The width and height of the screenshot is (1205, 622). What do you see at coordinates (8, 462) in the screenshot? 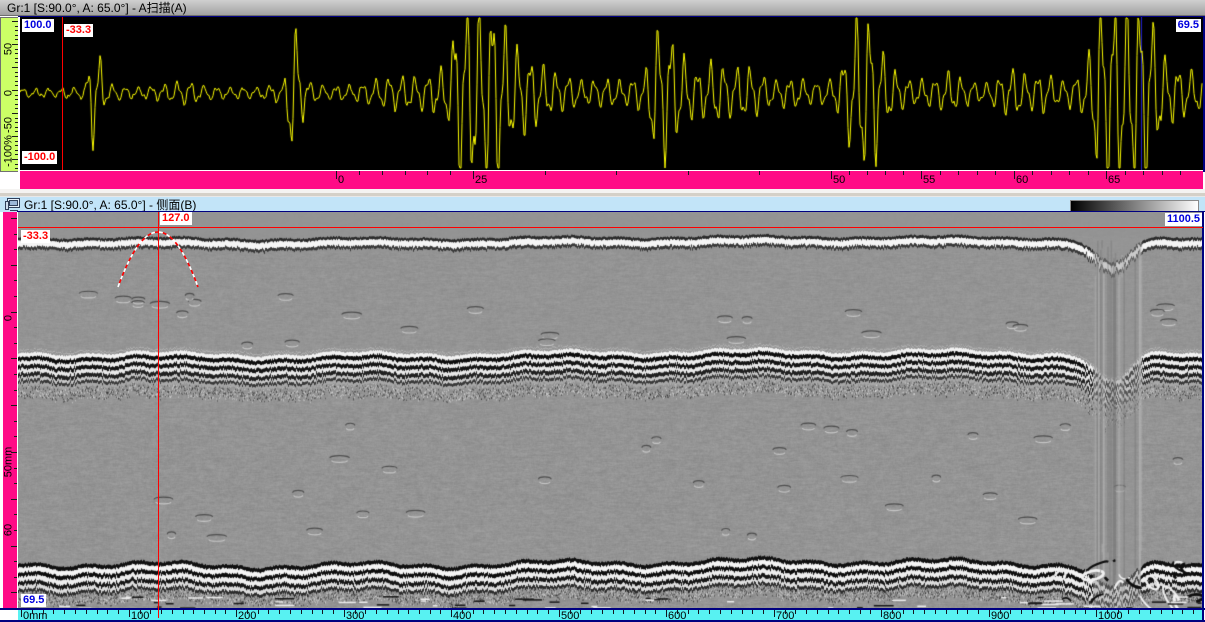
I see `ruler-label: 50mm` at bounding box center [8, 462].